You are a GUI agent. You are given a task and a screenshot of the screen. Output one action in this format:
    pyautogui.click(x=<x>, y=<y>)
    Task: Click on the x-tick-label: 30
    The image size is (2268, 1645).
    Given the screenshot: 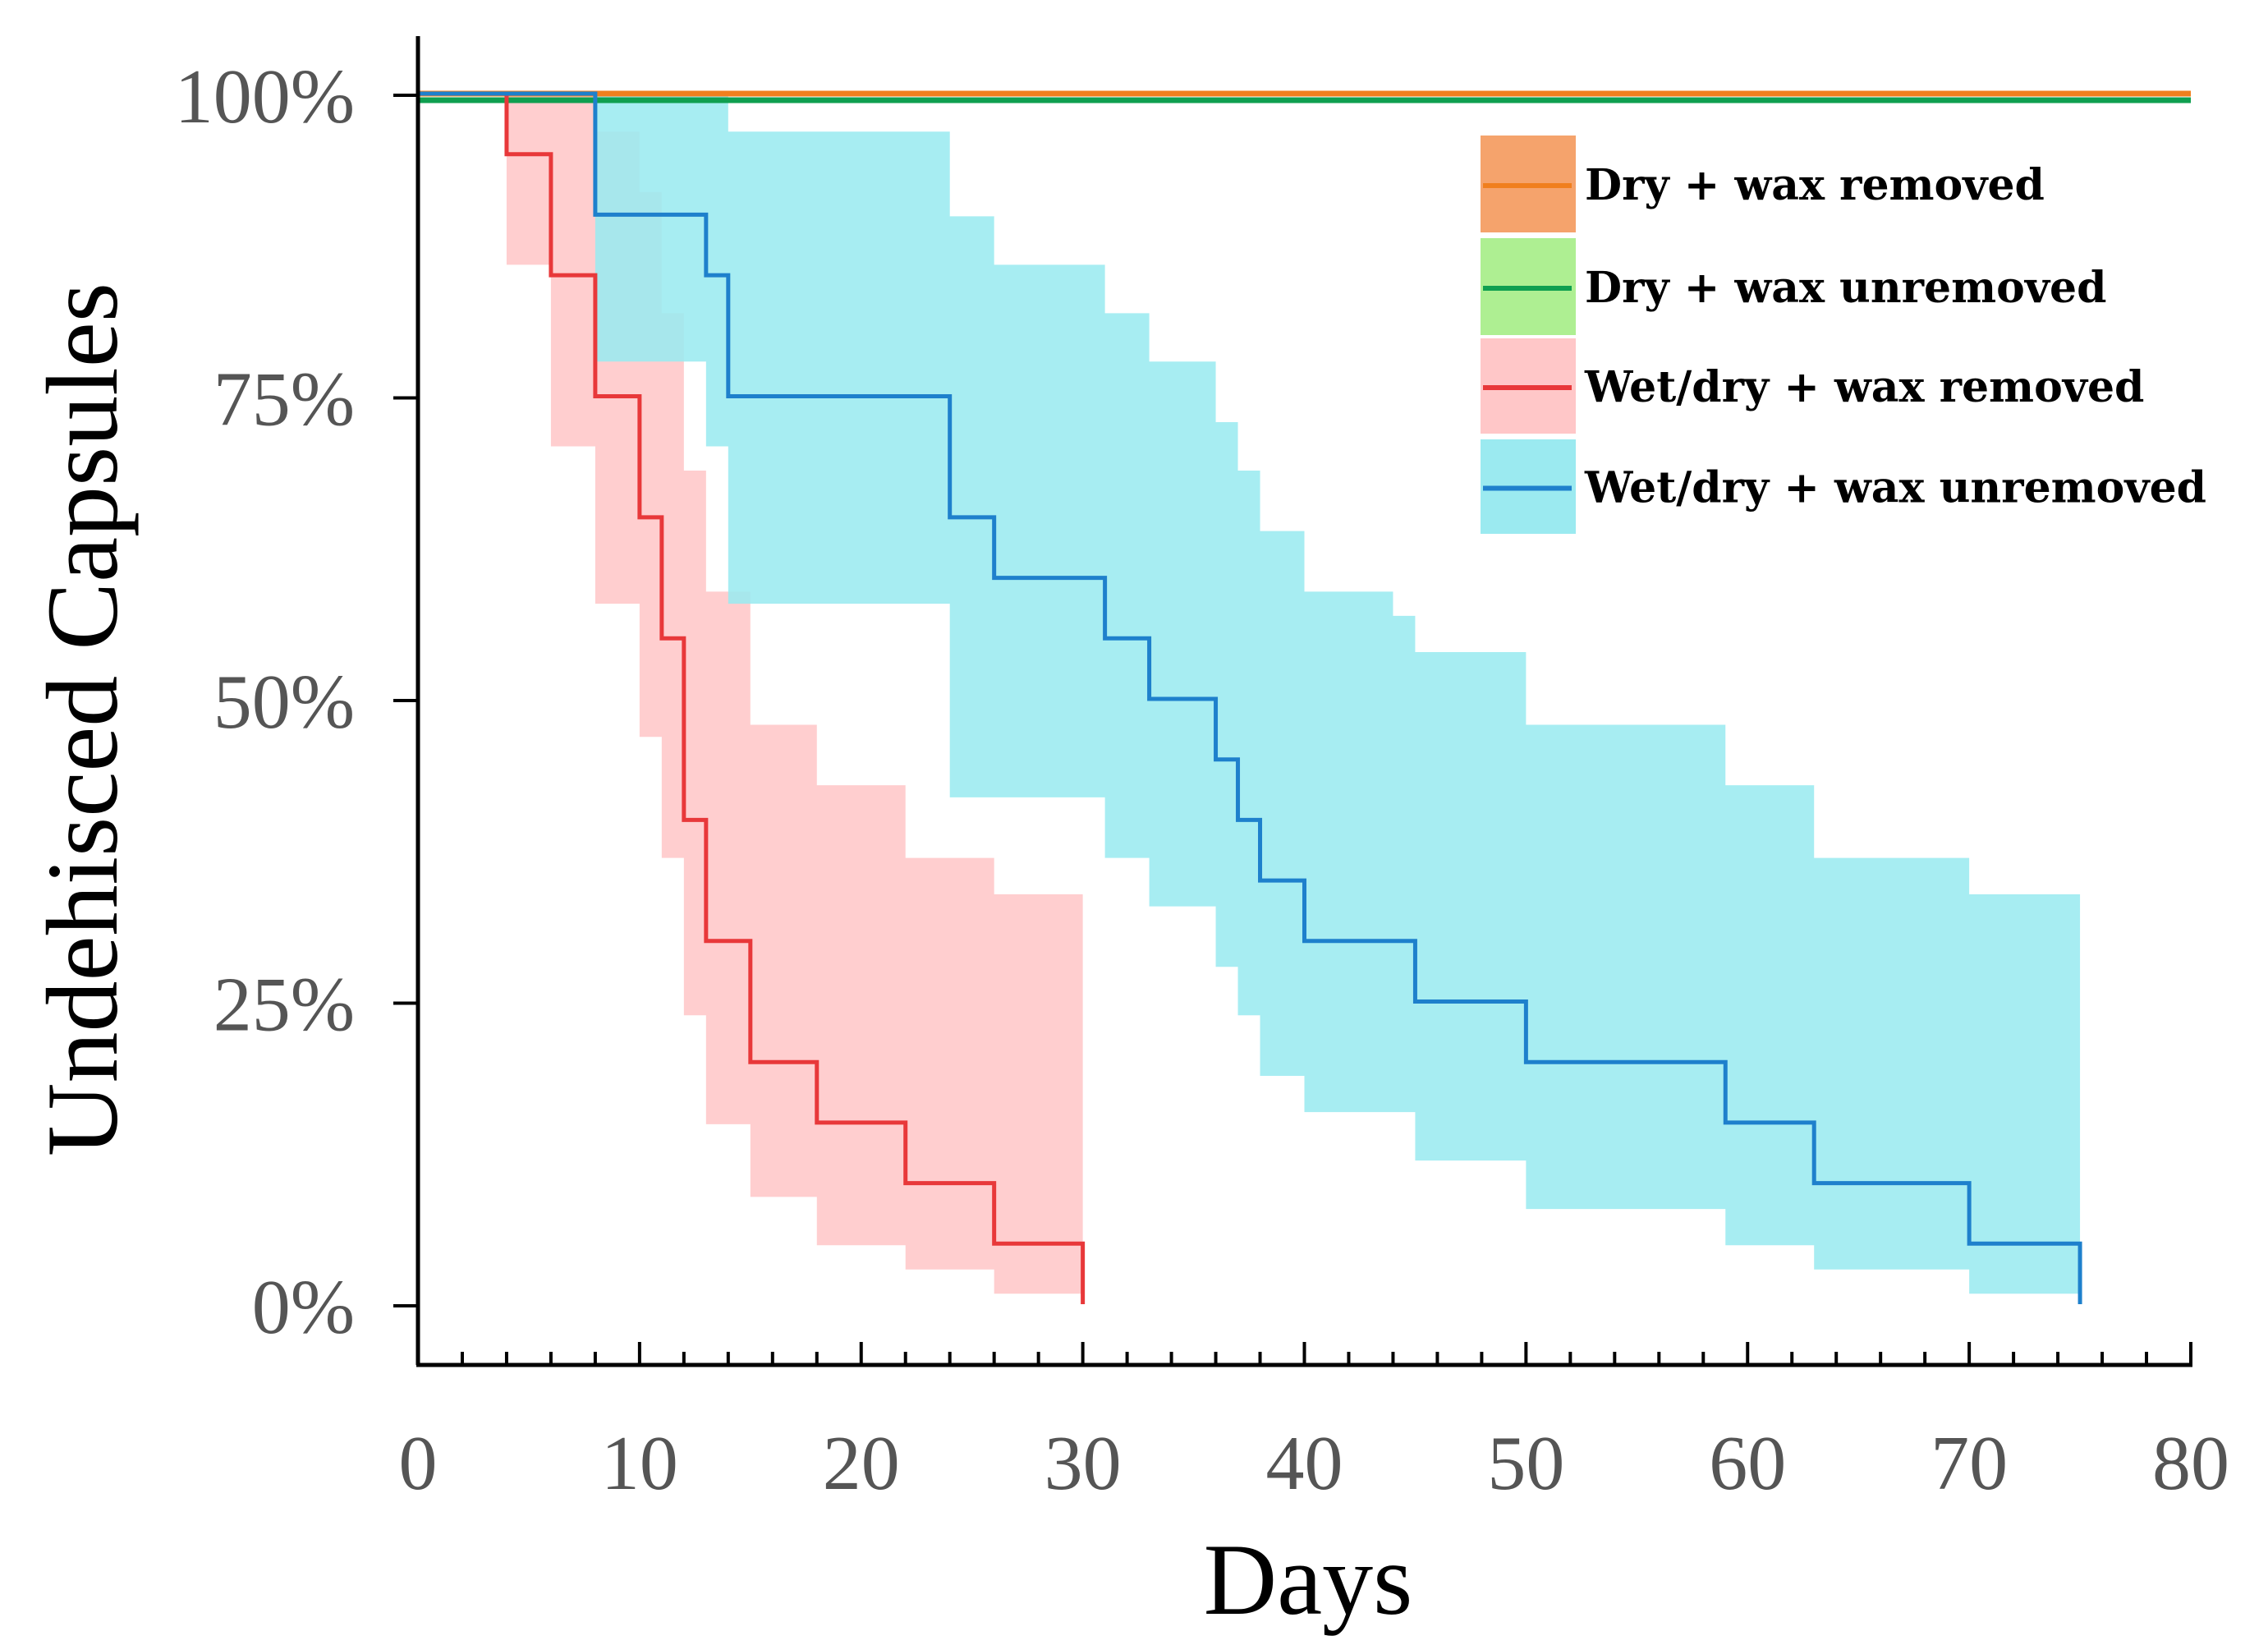 What is the action you would take?
    pyautogui.click(x=1083, y=1463)
    